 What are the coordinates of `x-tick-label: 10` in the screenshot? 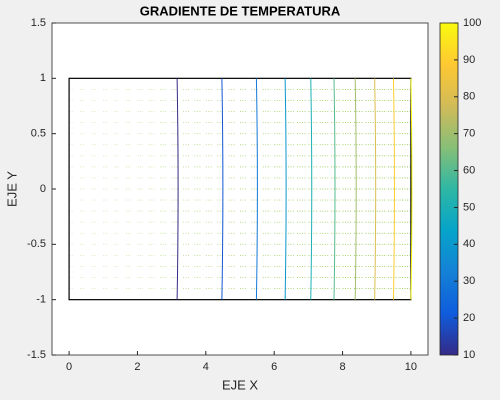 It's located at (411, 367).